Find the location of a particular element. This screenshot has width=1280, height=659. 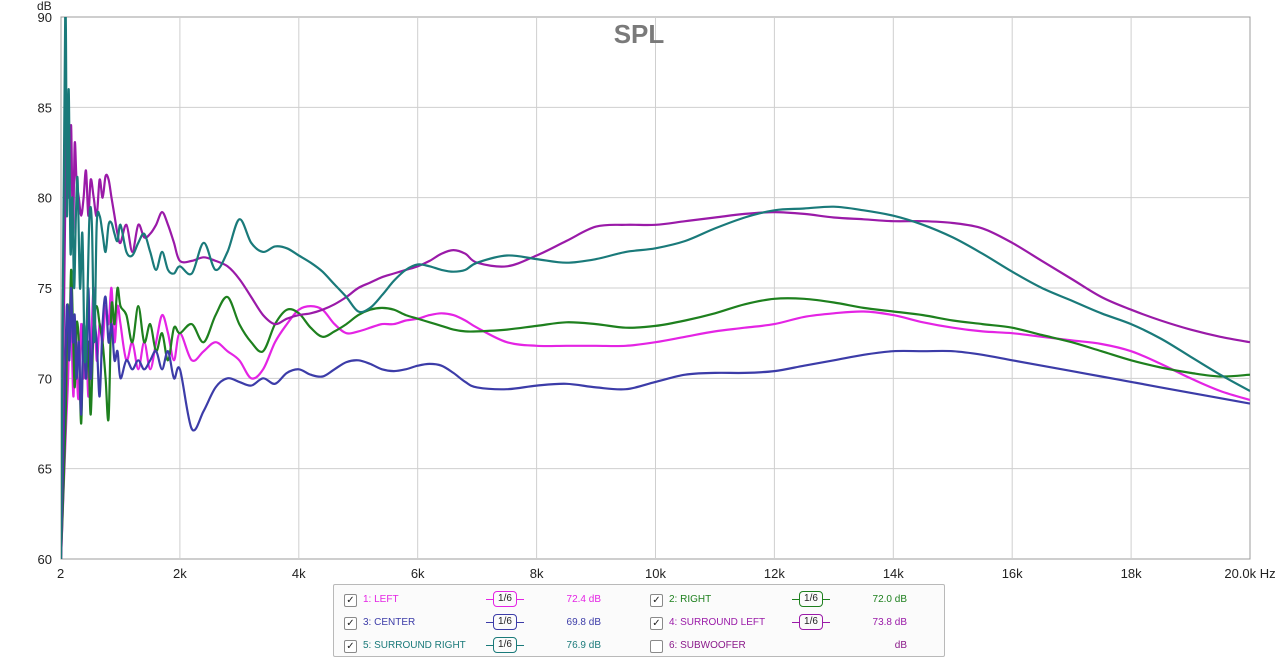

x-tick-label: 18k is located at coordinates (1131, 573).